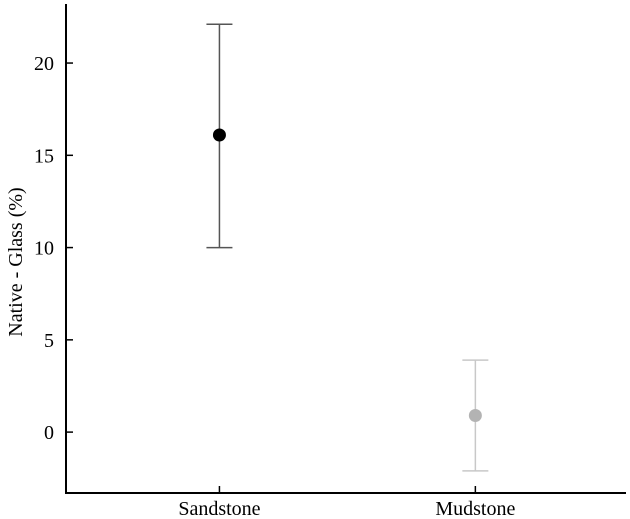 This screenshot has height=519, width=630. I want to click on y-axis-title: Native - Glass (%), so click(16, 261).